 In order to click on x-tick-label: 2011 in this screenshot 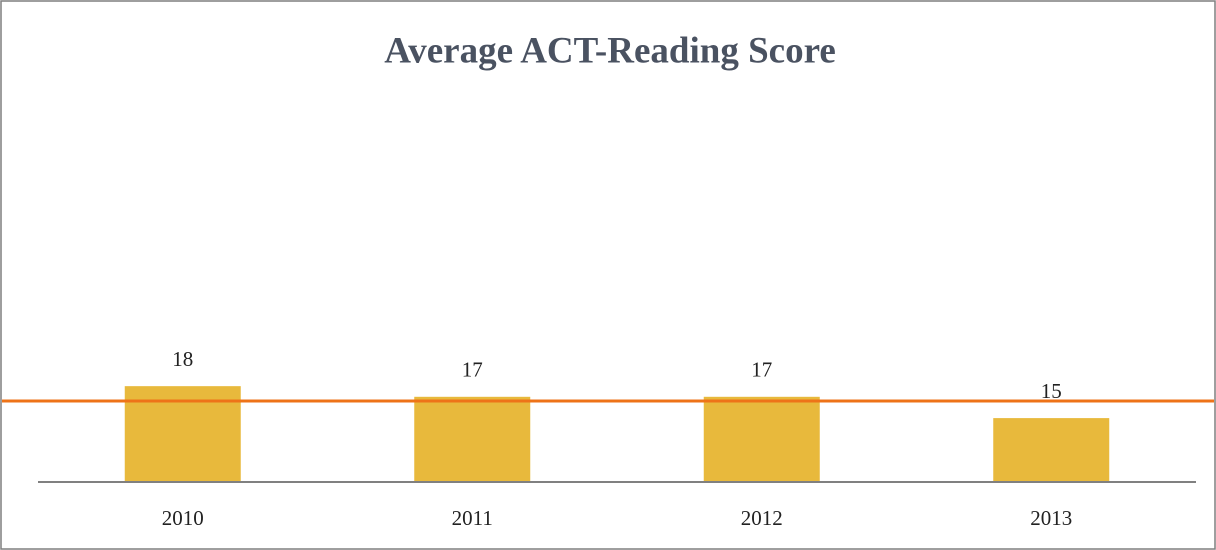, I will do `click(472, 518)`.